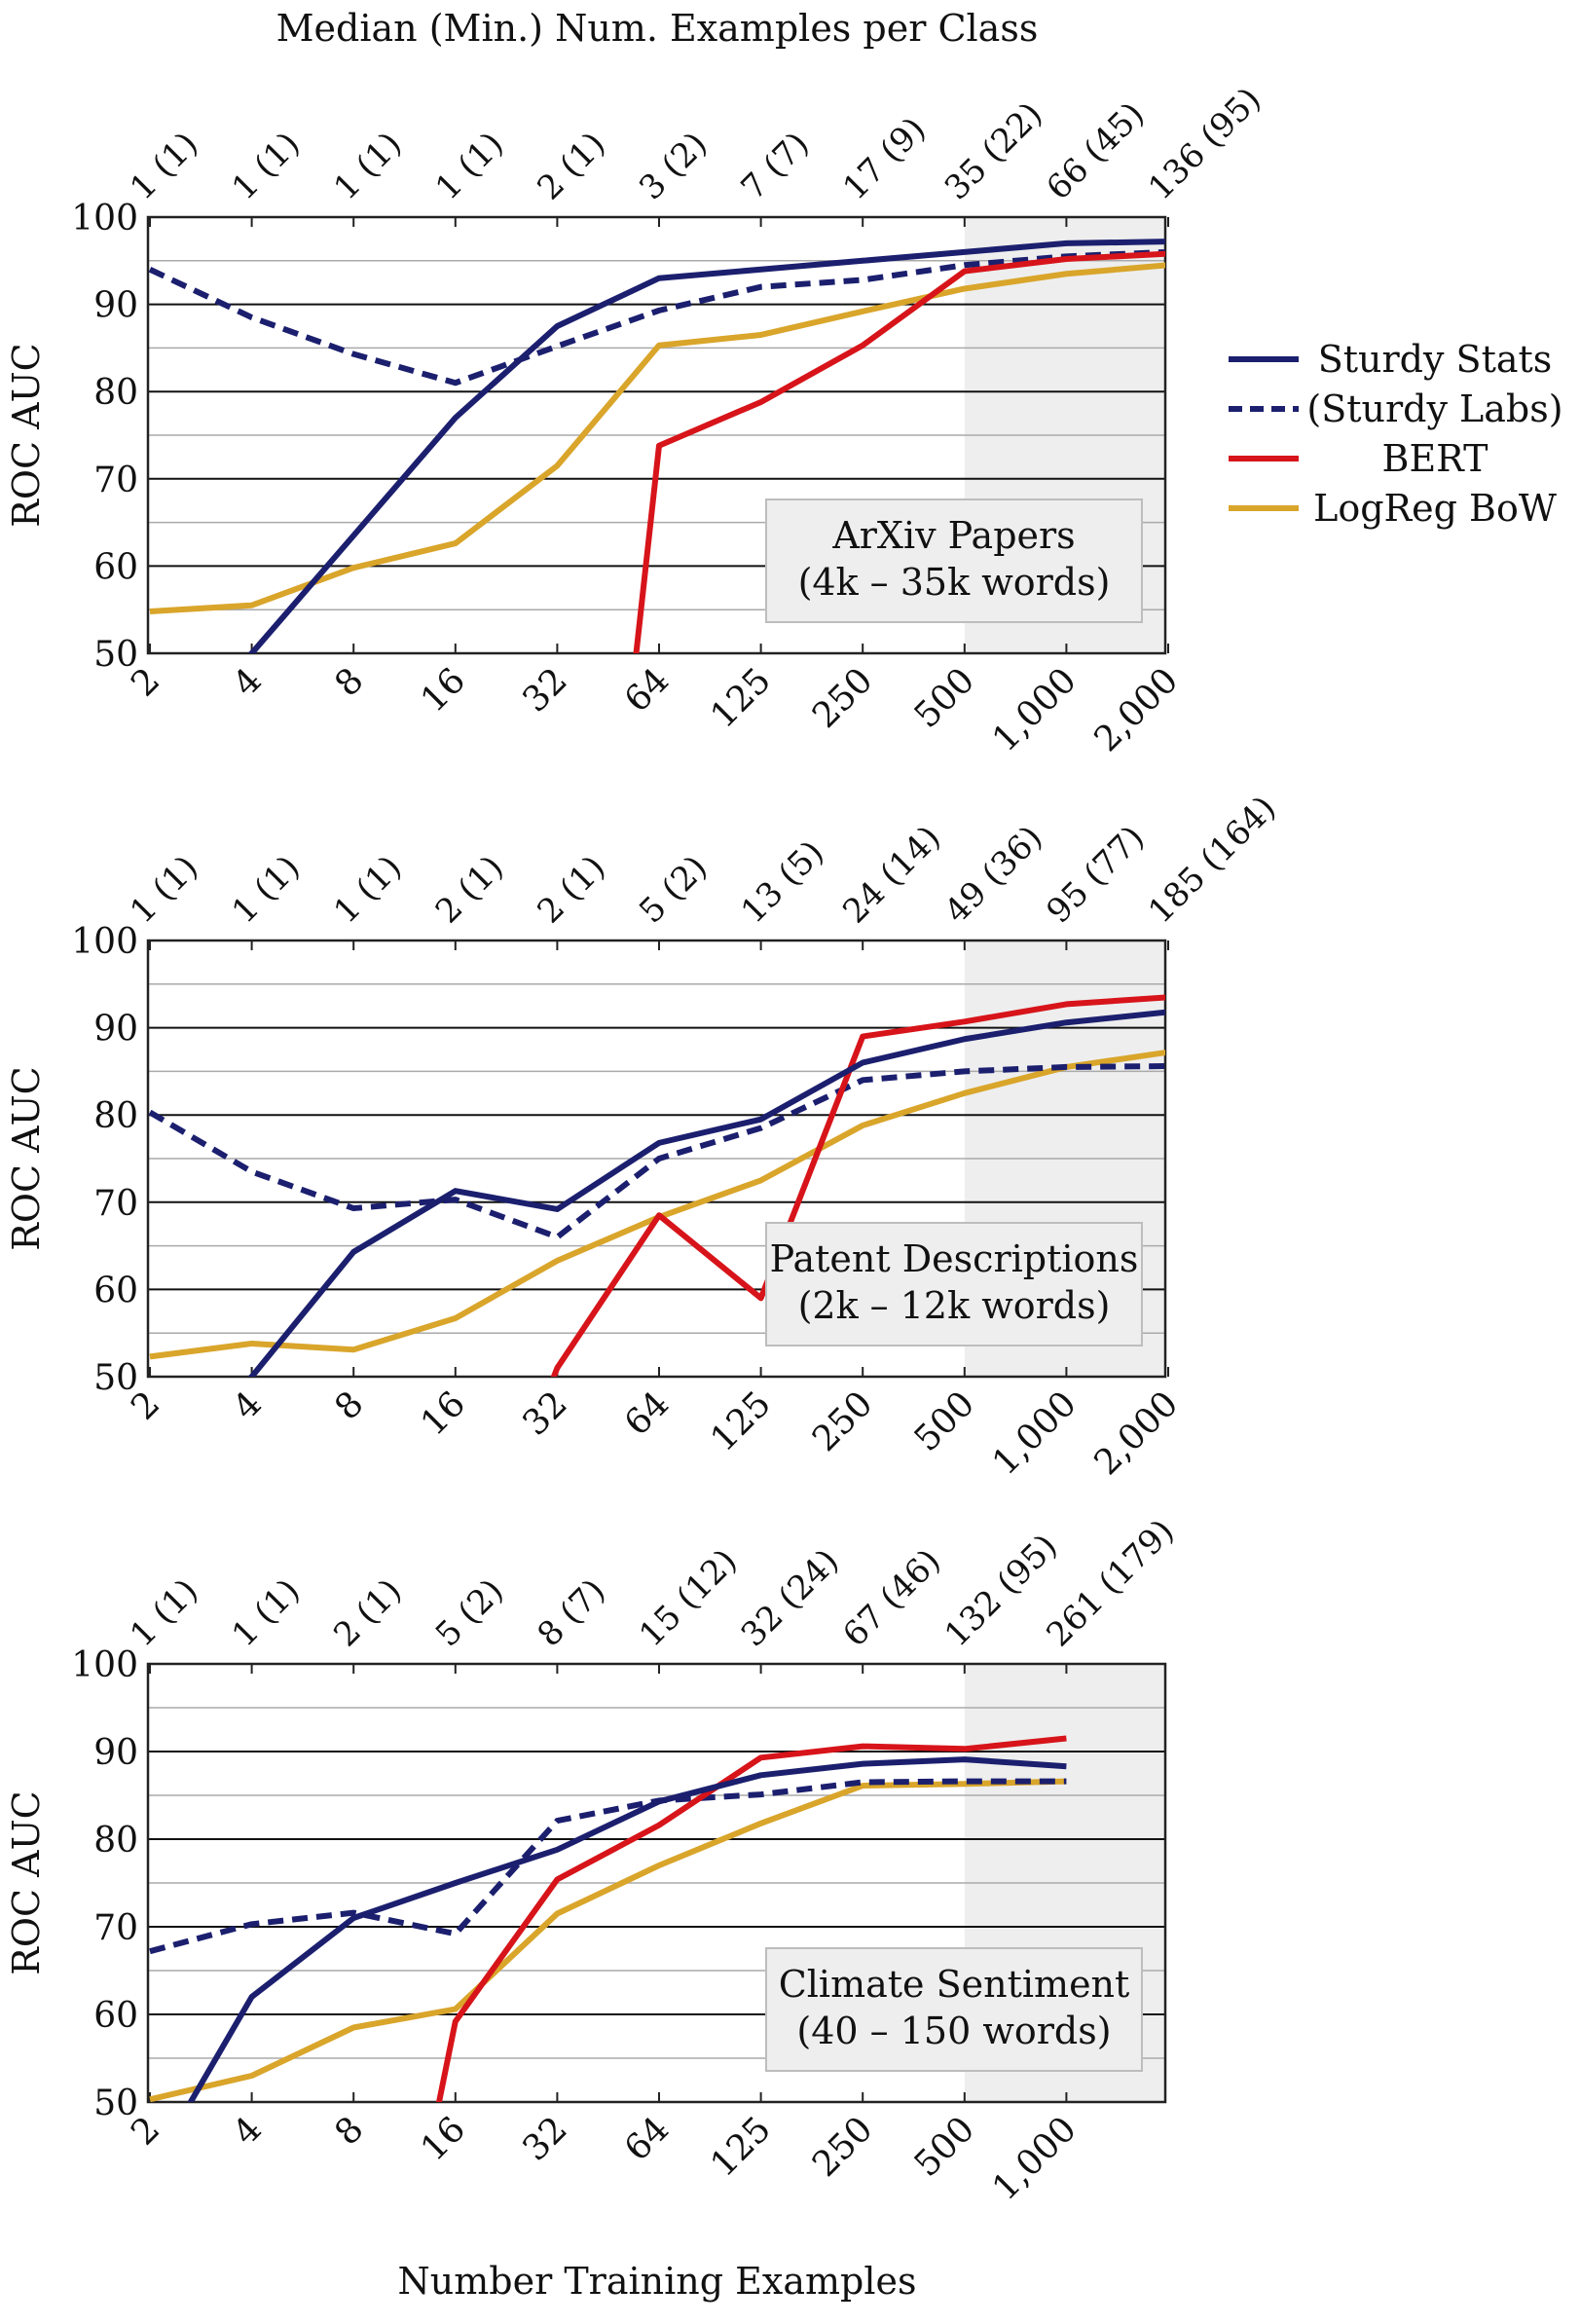 The image size is (1580, 2324). Describe the element at coordinates (1435, 458) in the screenshot. I see `legend-label-bert: BERT` at that location.